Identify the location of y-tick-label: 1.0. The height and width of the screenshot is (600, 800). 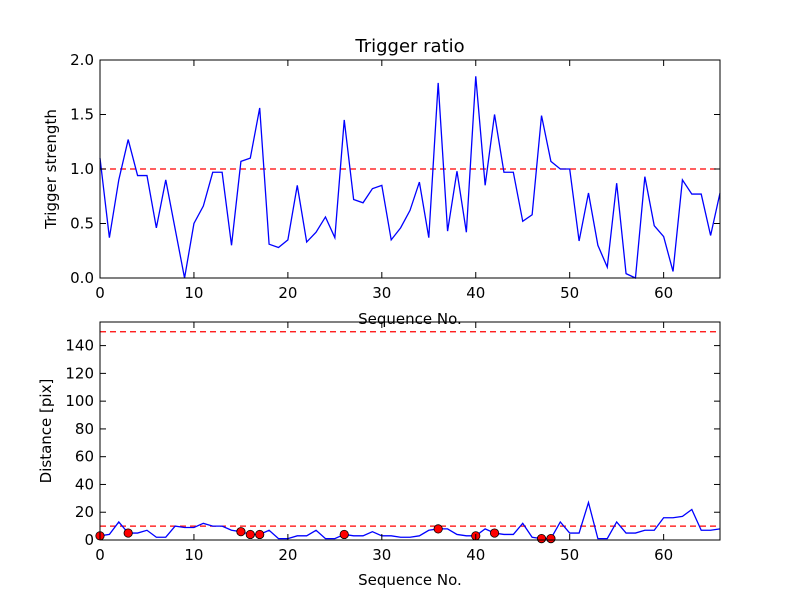
(82, 169).